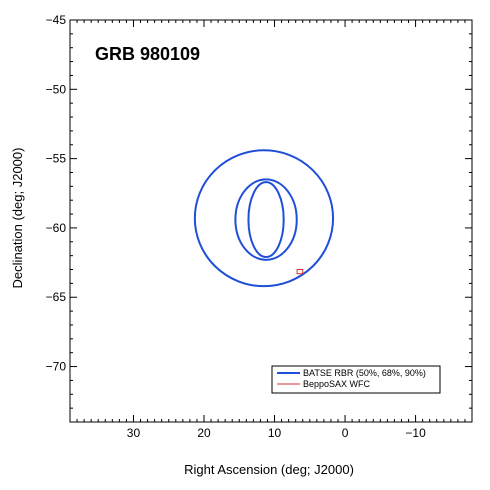 The width and height of the screenshot is (490, 490). I want to click on x-tick-label: 30, so click(134, 433).